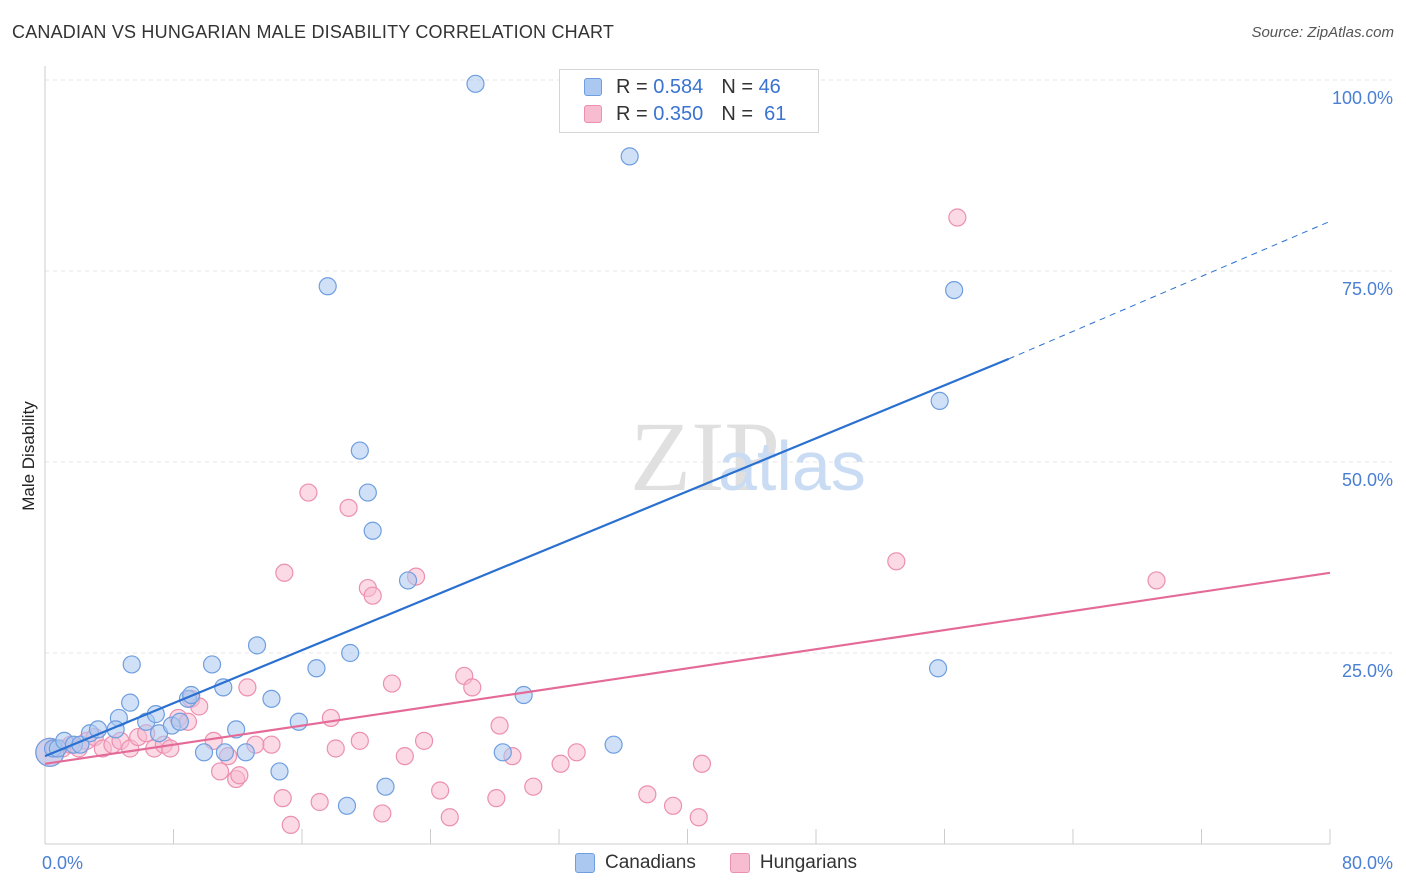 This screenshot has height=892, width=1406. I want to click on series-legend: Canadians Hungarians, so click(733, 863).